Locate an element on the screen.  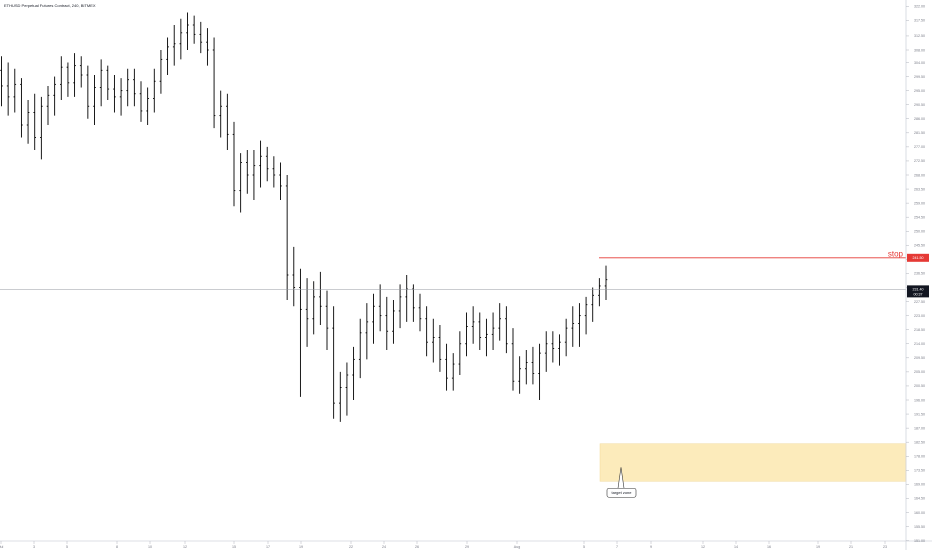
y-tick-label: 236.50 is located at coordinates (919, 274).